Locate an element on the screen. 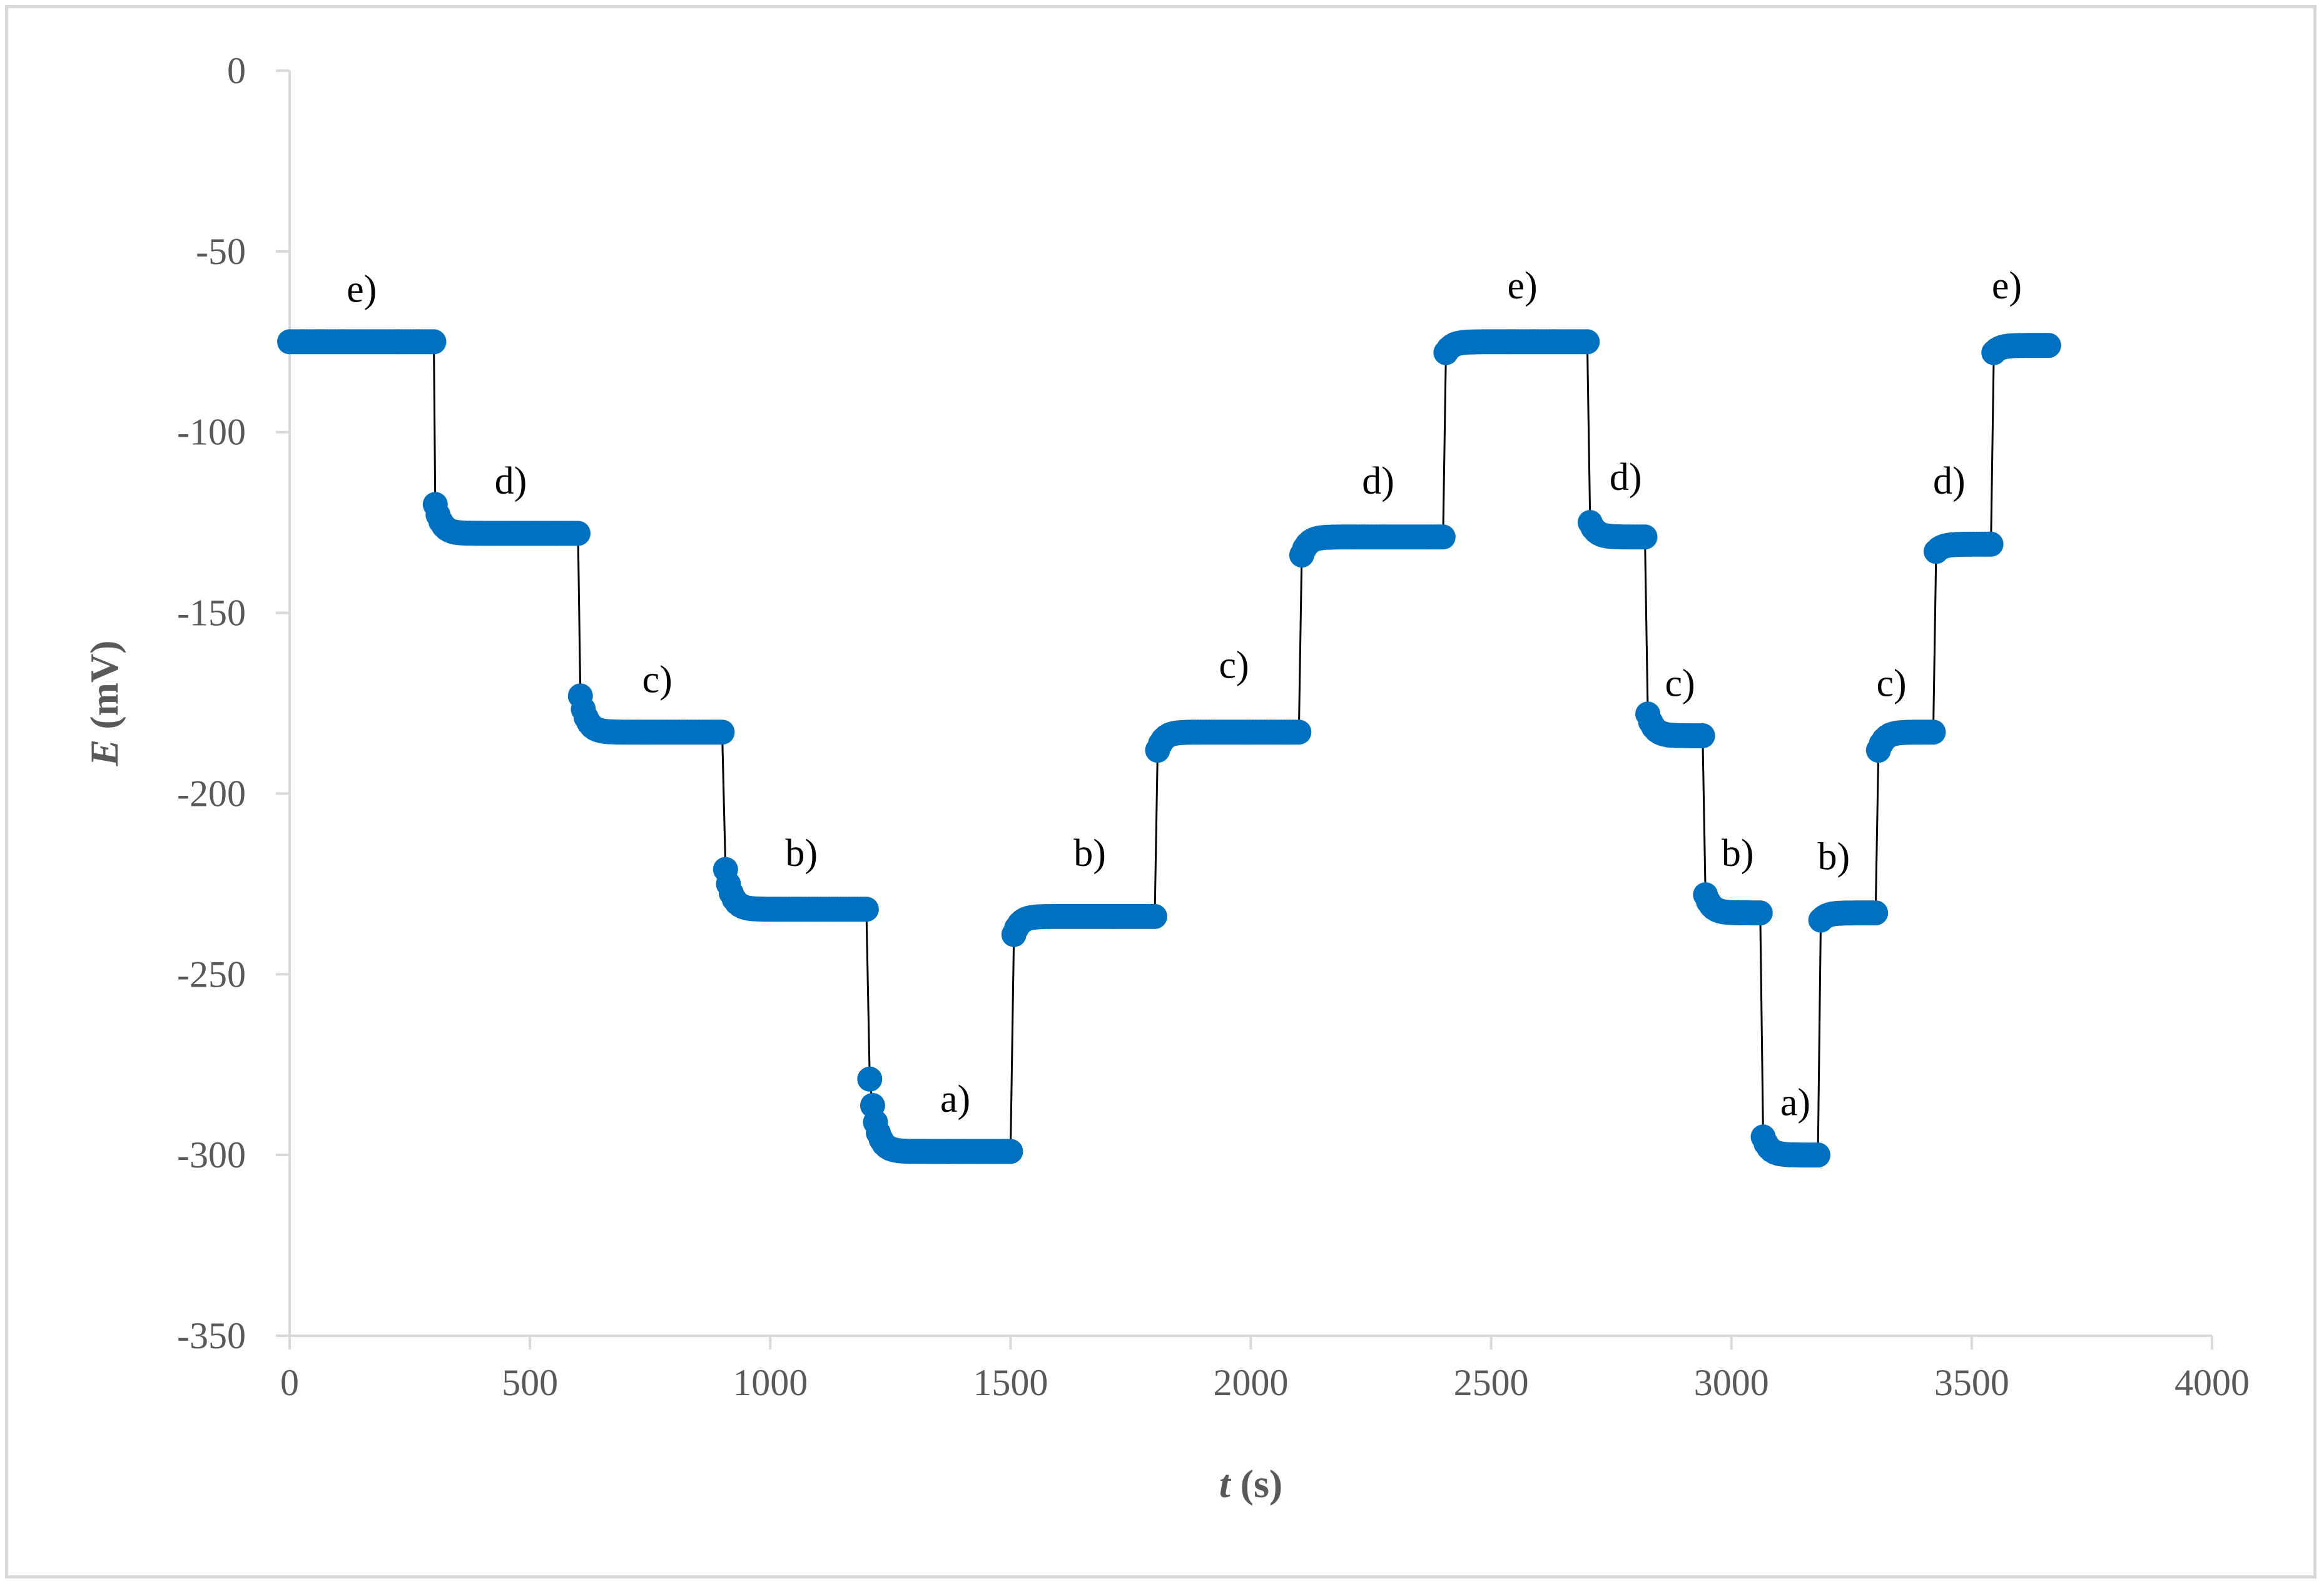  y-tick-label: -100 is located at coordinates (211, 433).